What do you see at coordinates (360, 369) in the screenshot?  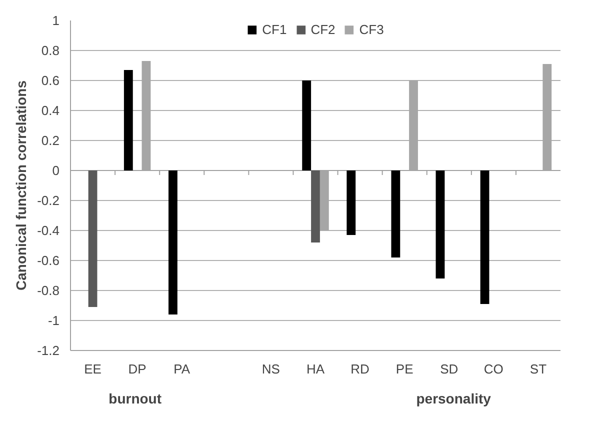 I see `x-tick-label: RD` at bounding box center [360, 369].